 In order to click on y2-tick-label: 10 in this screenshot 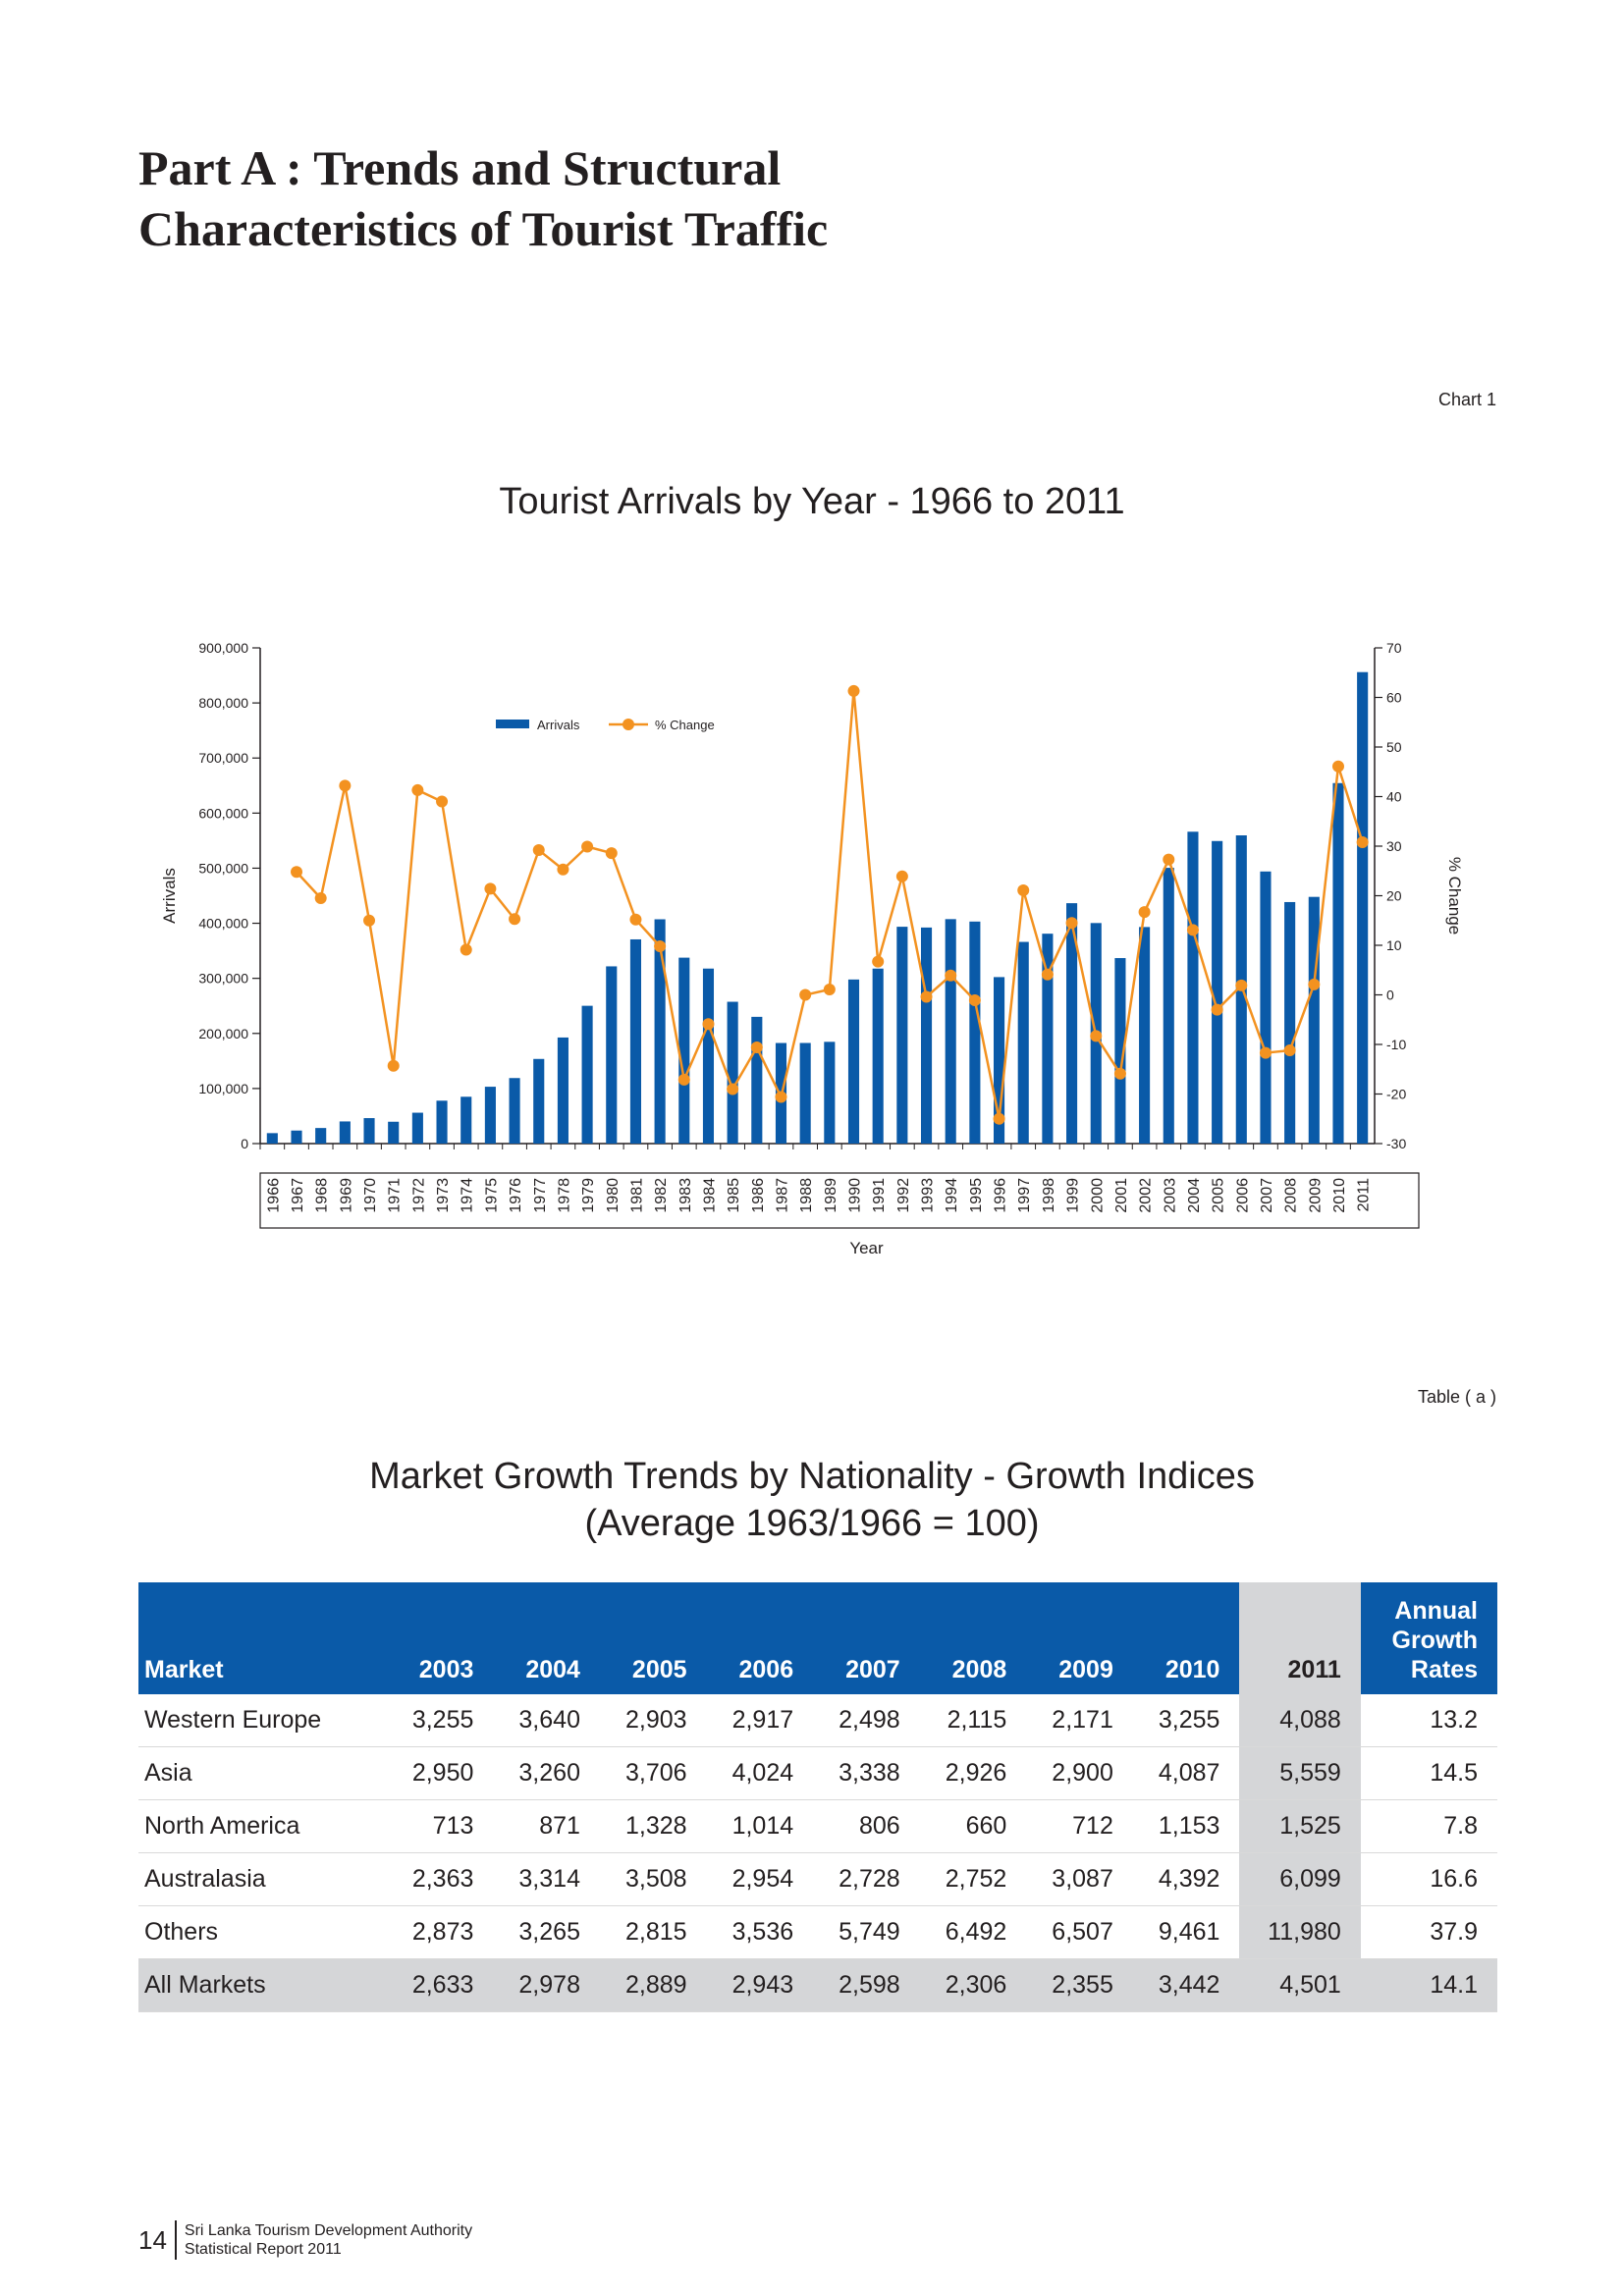, I will do `click(1394, 945)`.